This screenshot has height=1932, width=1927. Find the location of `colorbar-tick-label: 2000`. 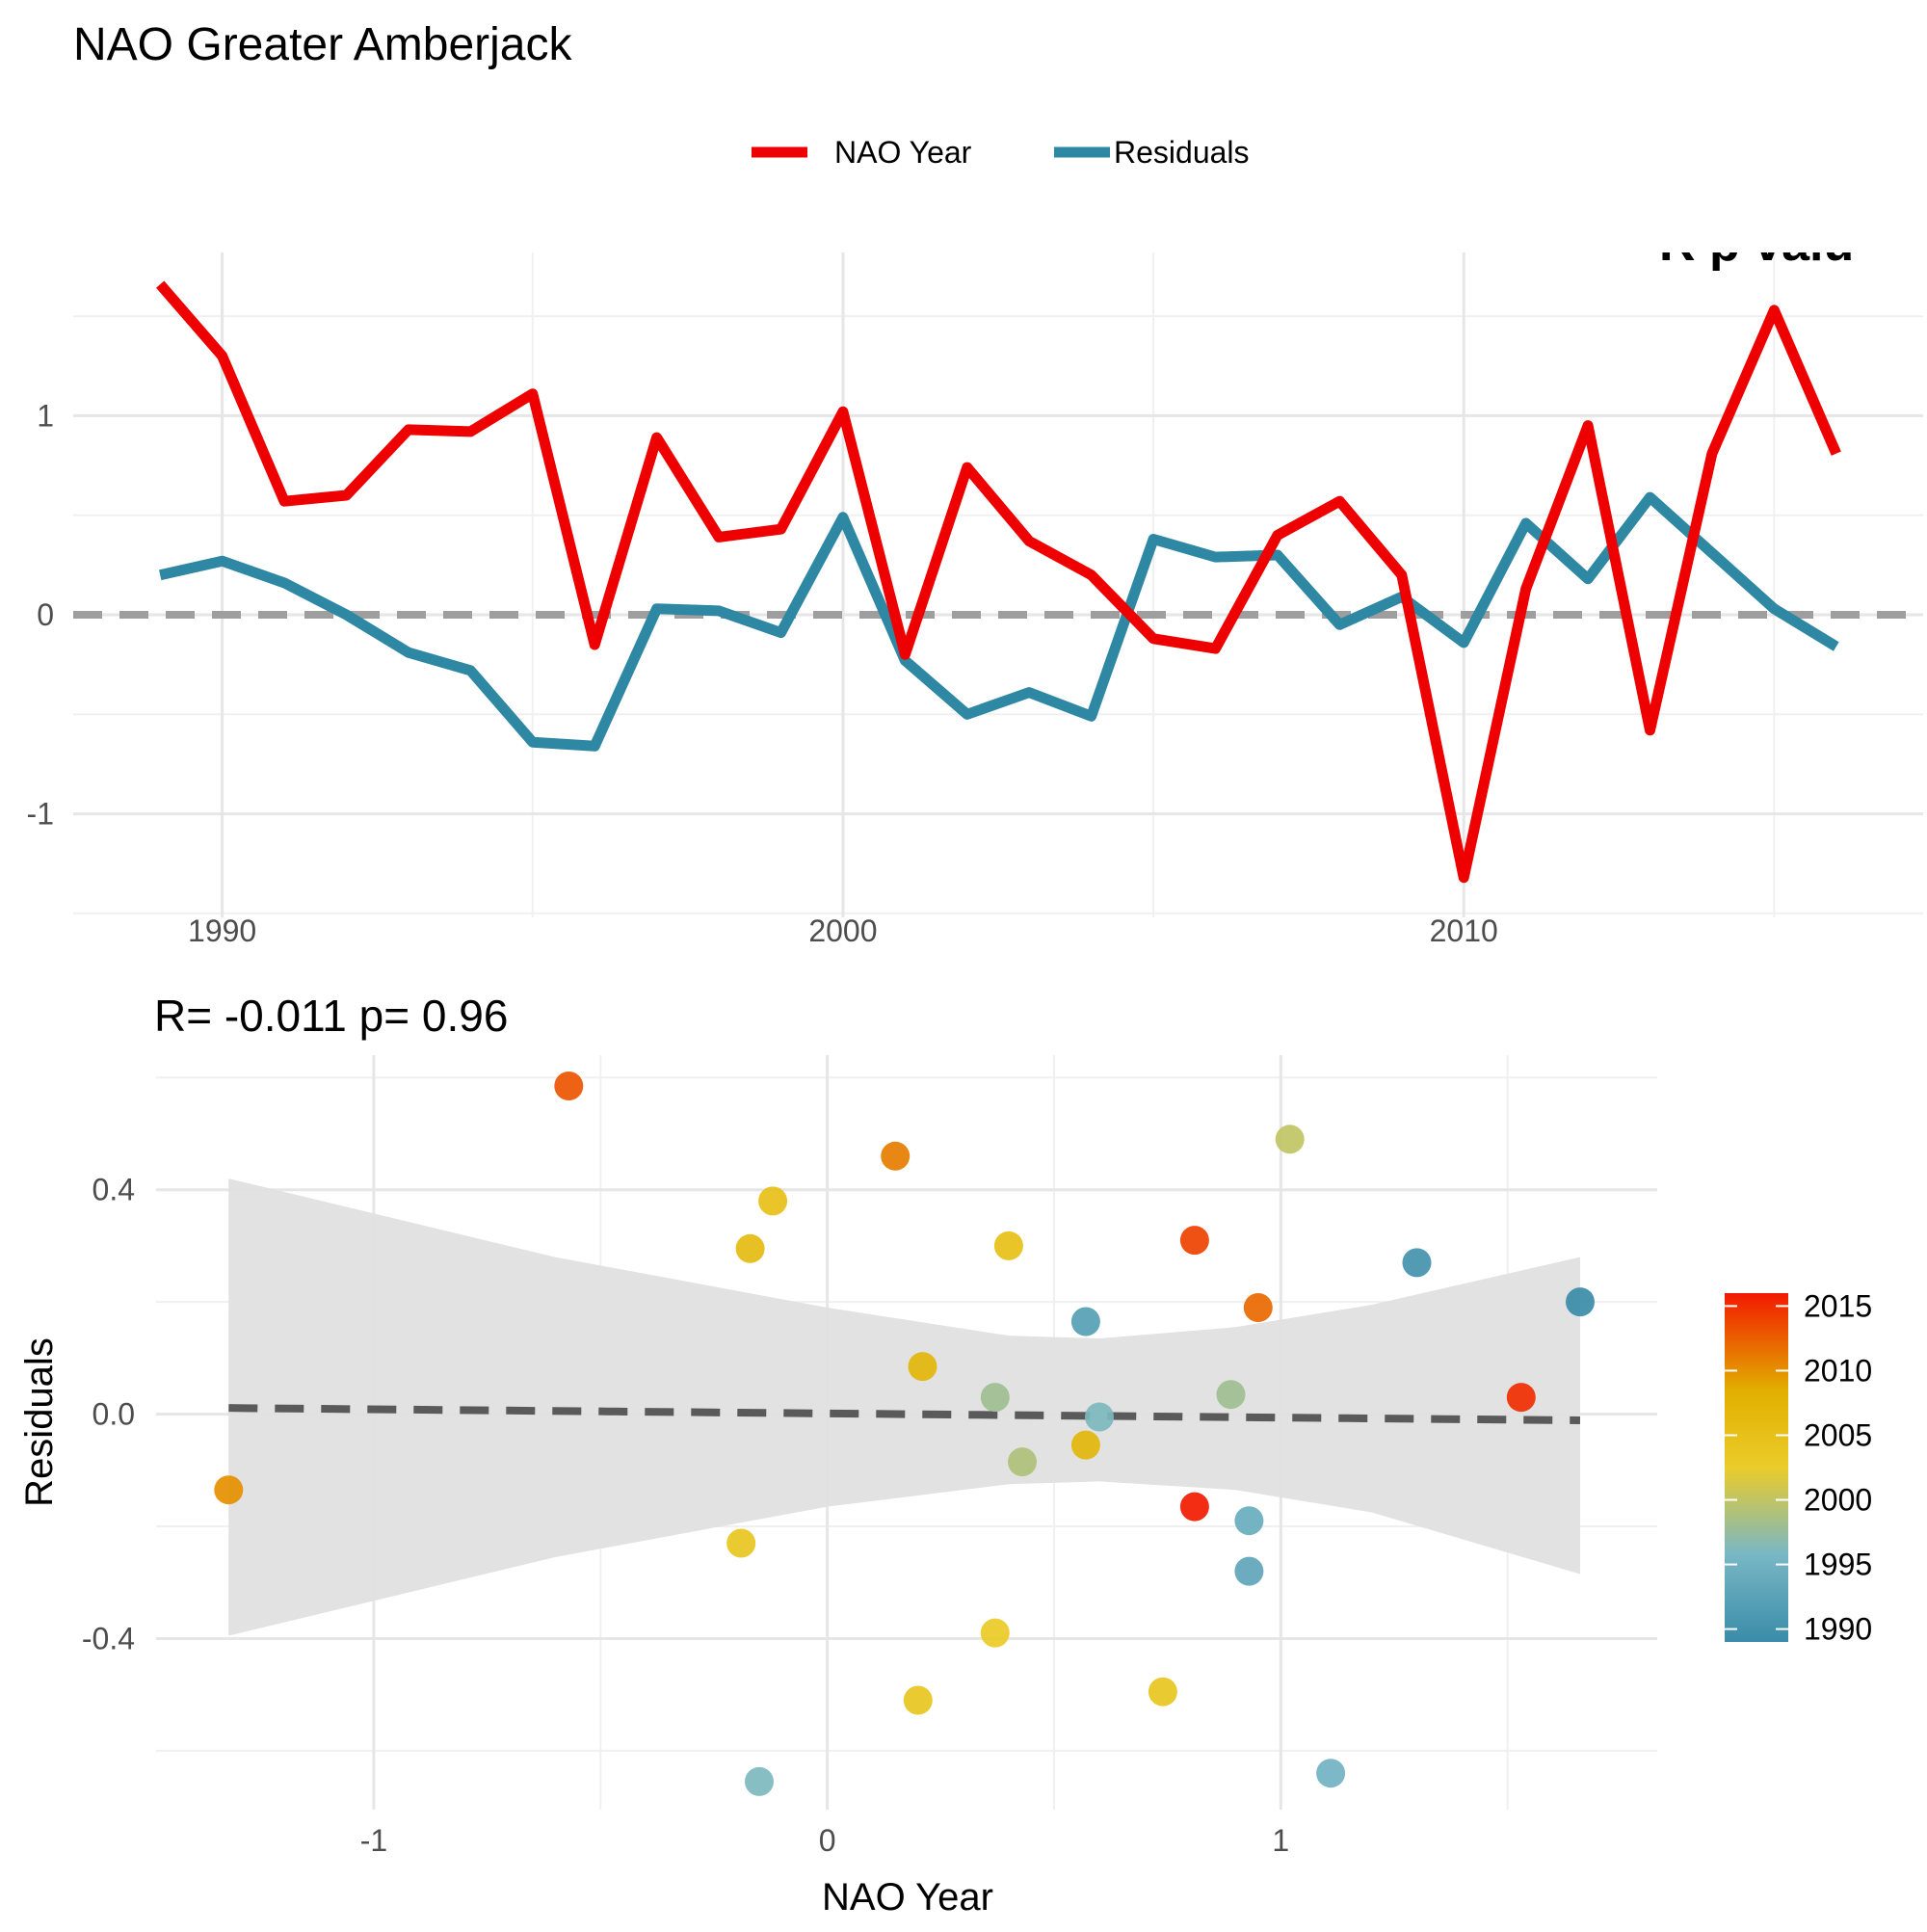

colorbar-tick-label: 2000 is located at coordinates (1838, 1500).